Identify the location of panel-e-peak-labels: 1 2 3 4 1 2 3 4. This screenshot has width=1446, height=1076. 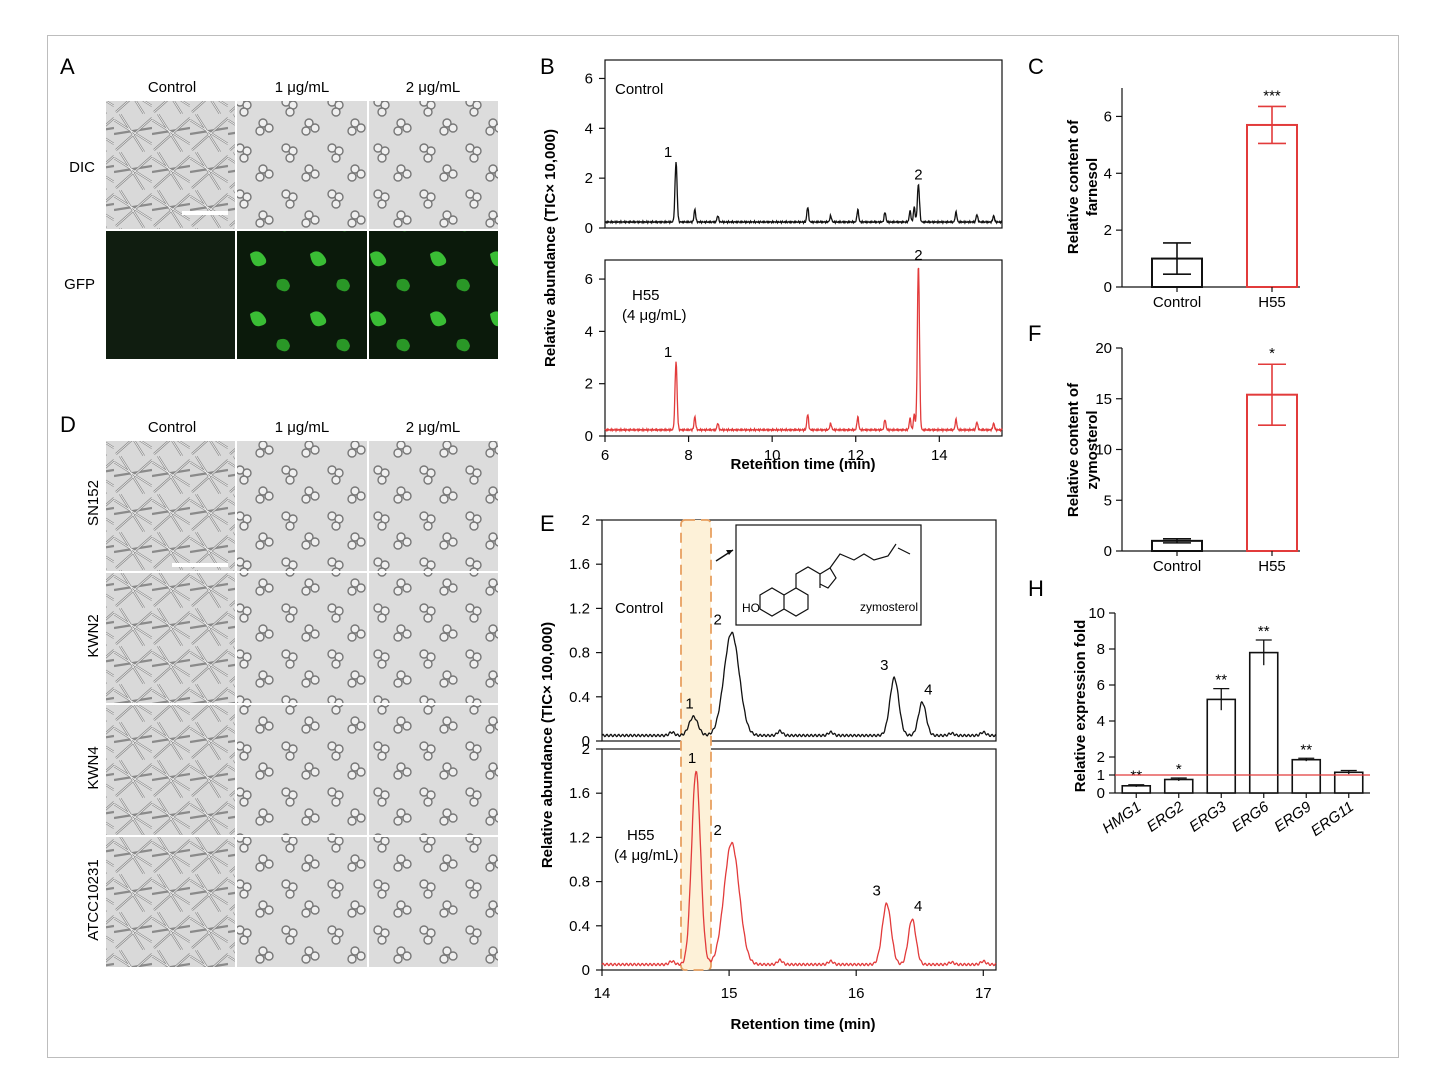
(808, 763).